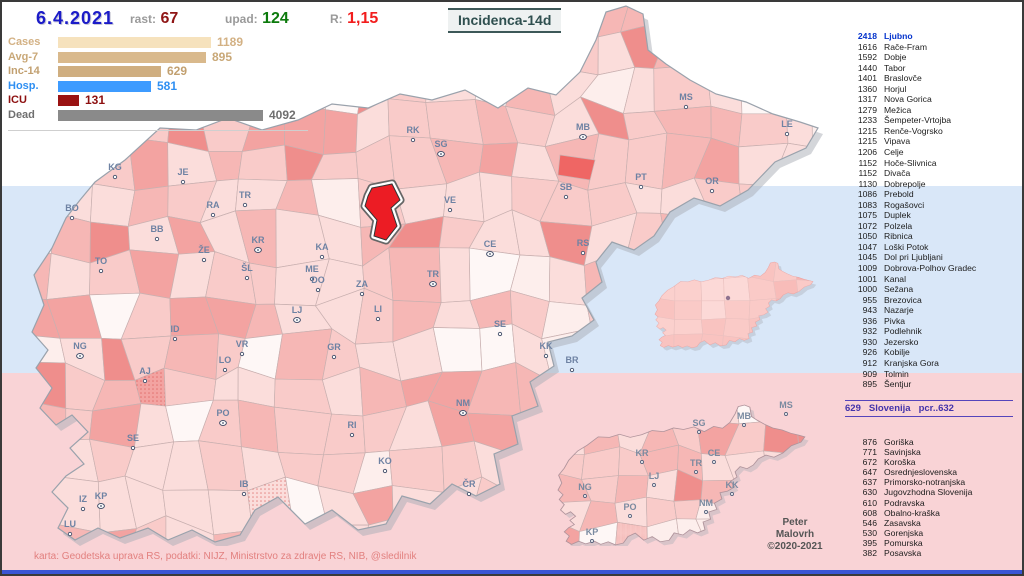 The width and height of the screenshot is (1024, 576). I want to click on map-label-lj: LJ, so click(297, 310).